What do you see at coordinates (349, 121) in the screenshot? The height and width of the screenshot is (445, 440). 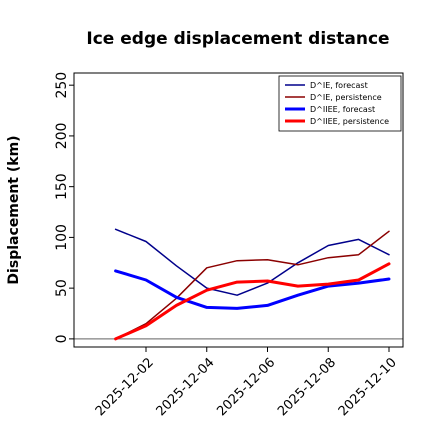 I see `legend-label: D^IIEE, persistence` at bounding box center [349, 121].